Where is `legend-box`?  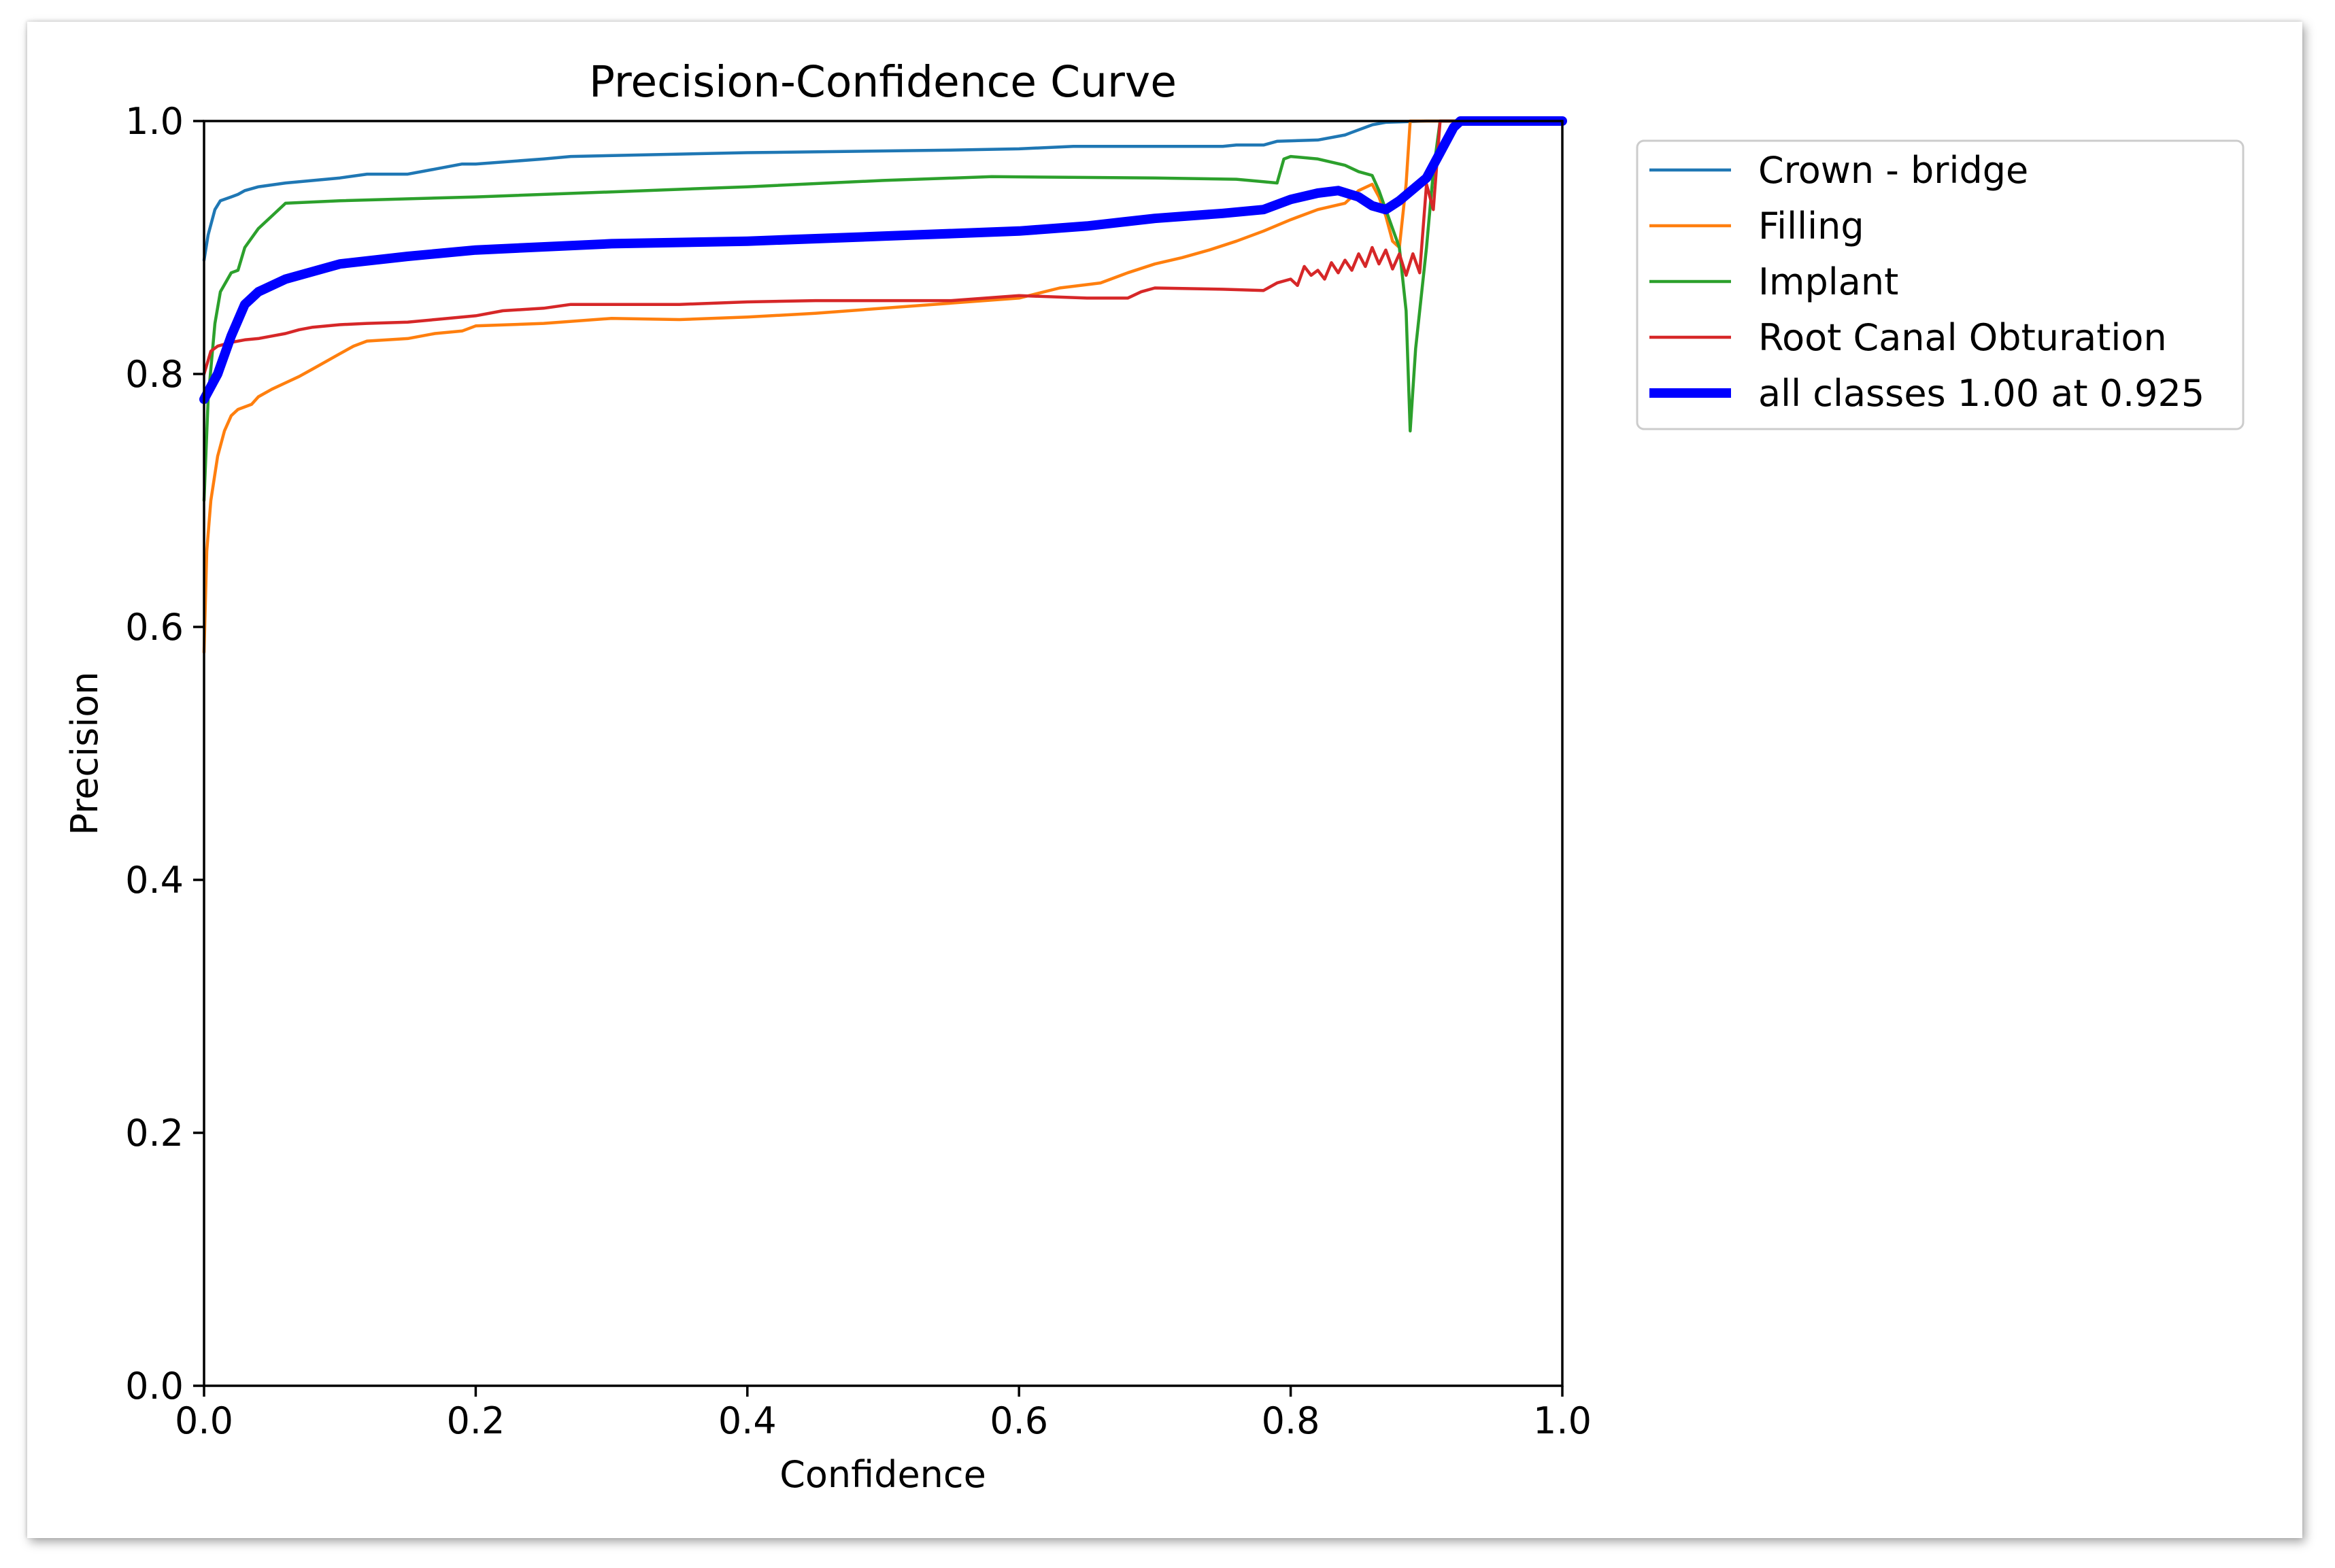
legend-box is located at coordinates (1940, 284).